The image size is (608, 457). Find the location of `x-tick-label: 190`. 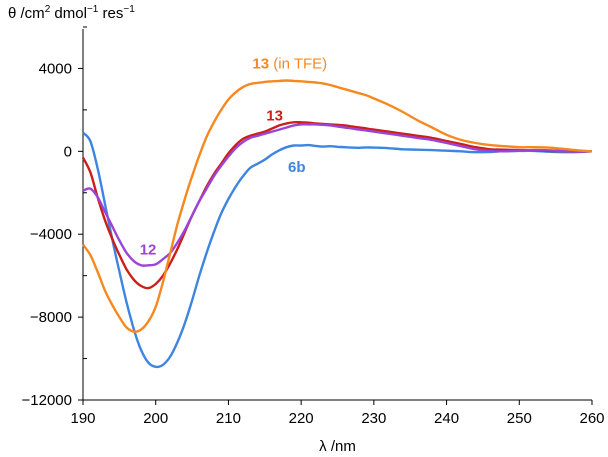

x-tick-label: 190 is located at coordinates (82, 418).